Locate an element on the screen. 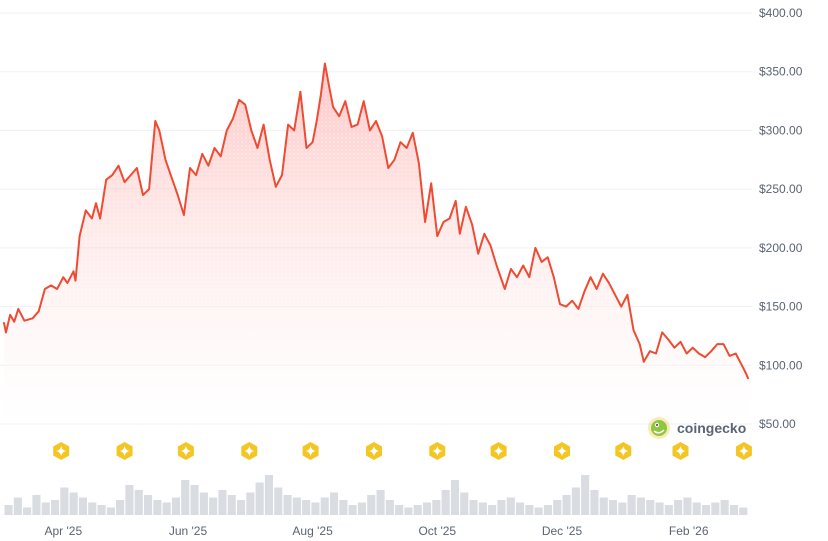  y-tick-label: $350.00 is located at coordinates (781, 72).